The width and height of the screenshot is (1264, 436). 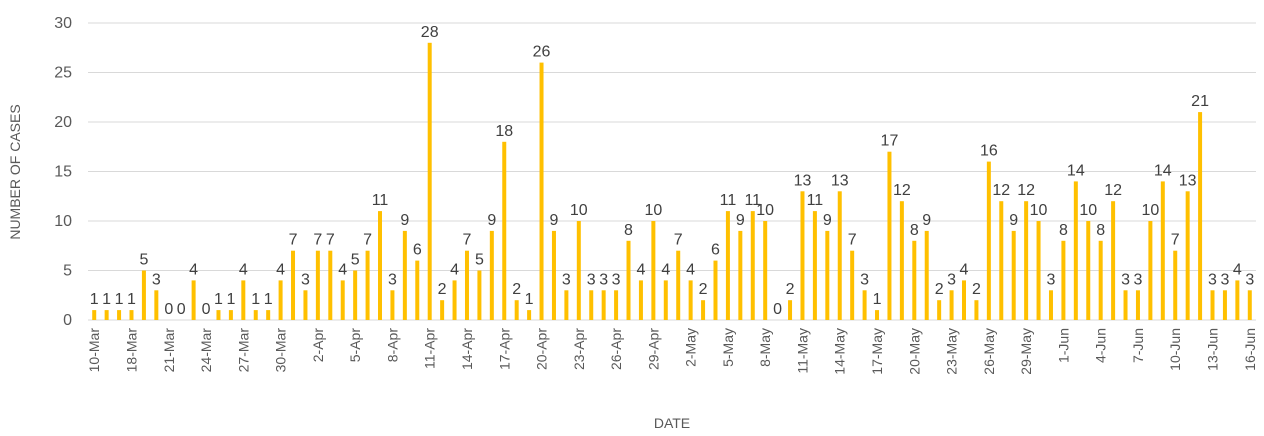 What do you see at coordinates (15, 171) in the screenshot?
I see `y-axis-title: NUMBER OF CASES` at bounding box center [15, 171].